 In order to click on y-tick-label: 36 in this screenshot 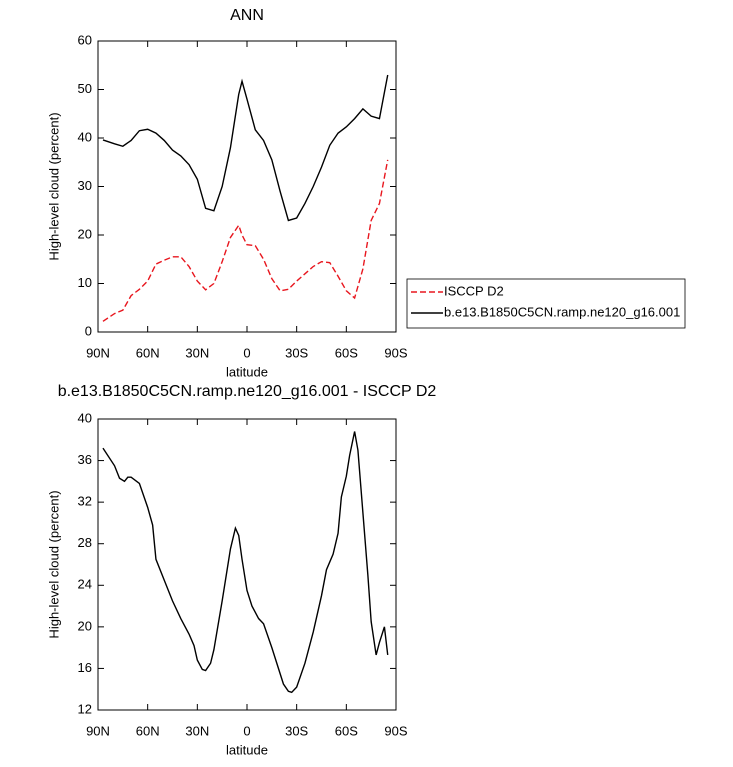, I will do `click(85, 459)`.